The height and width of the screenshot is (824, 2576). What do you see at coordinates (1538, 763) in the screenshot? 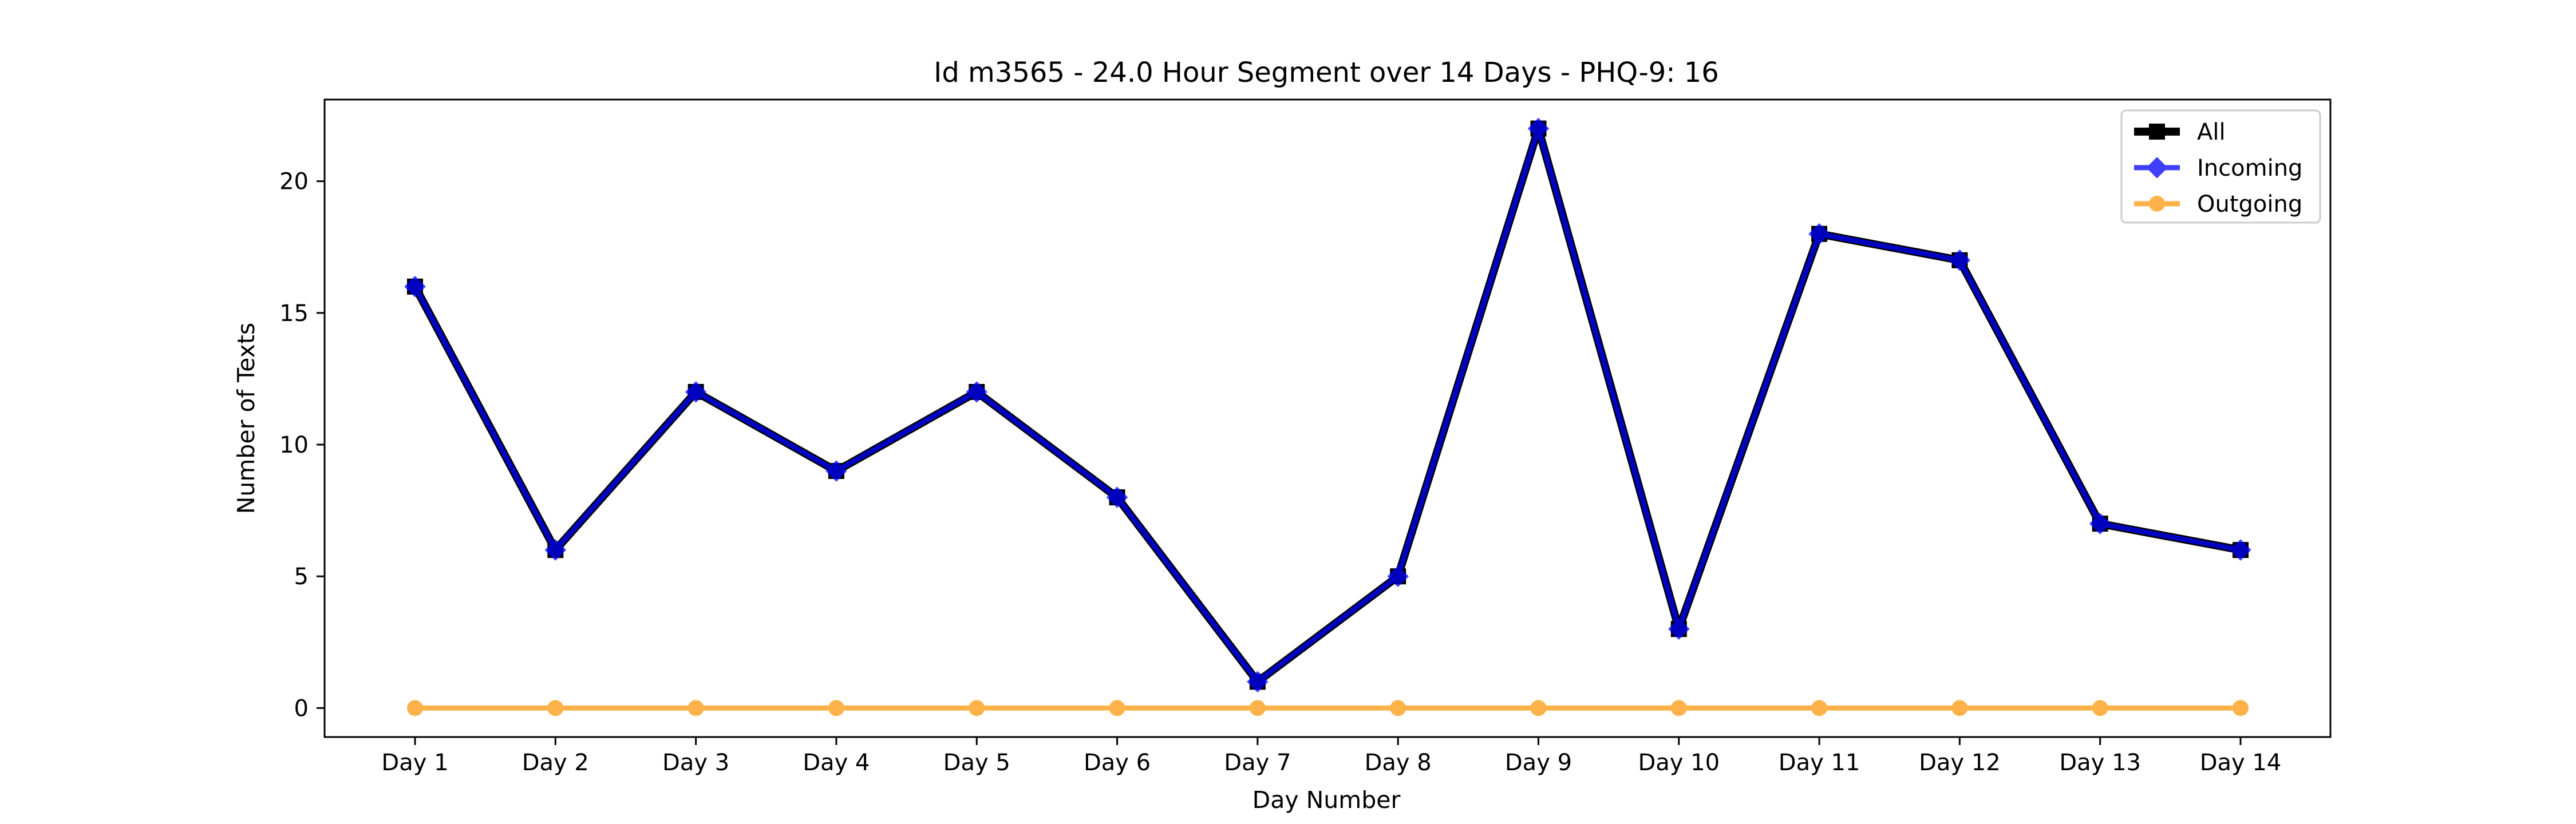
I see `x-tick-label: Day 9` at bounding box center [1538, 763].